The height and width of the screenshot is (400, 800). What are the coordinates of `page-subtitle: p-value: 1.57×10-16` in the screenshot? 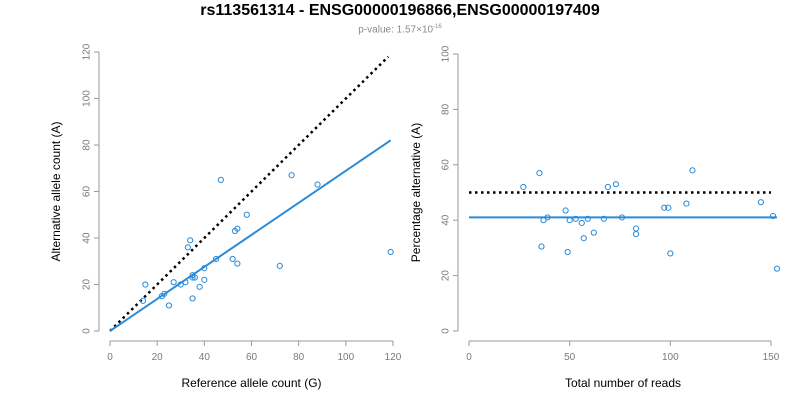 It's located at (400, 29).